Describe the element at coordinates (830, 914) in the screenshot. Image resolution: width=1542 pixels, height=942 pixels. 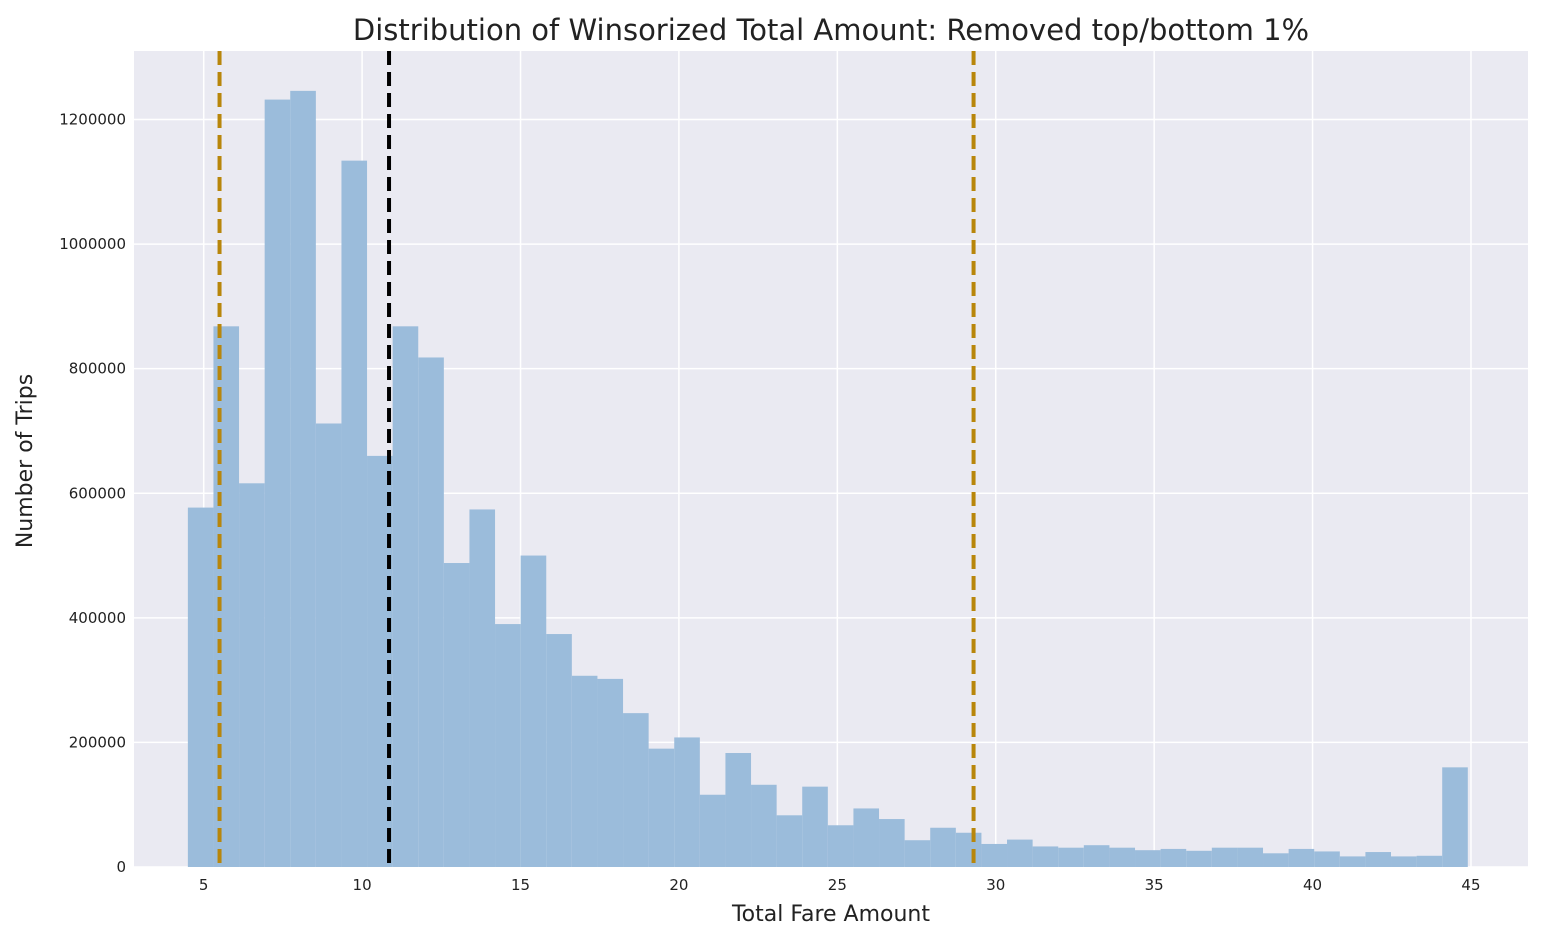
I see `x-axis-label: Total Fare Amount` at that location.